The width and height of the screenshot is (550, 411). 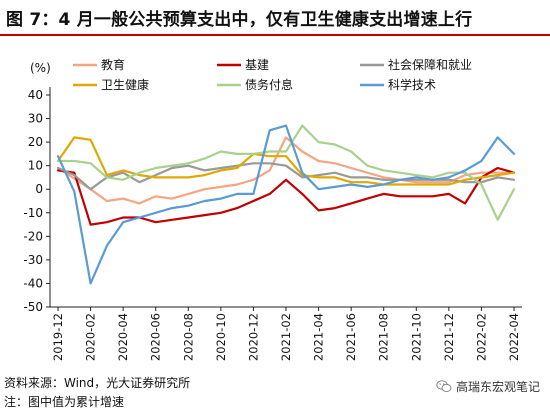 What do you see at coordinates (481, 337) in the screenshot?
I see `x-tick-label: 2022-02` at bounding box center [481, 337].